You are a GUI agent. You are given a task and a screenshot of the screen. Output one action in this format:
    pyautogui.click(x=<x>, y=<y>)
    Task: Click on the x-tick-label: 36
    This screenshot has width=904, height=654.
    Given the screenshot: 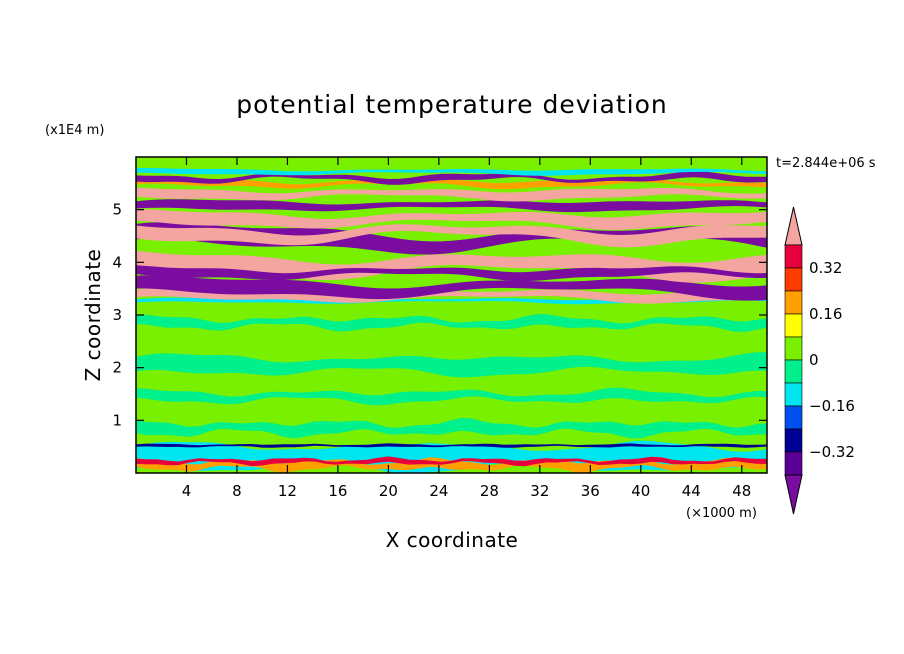 What is the action you would take?
    pyautogui.click(x=590, y=491)
    